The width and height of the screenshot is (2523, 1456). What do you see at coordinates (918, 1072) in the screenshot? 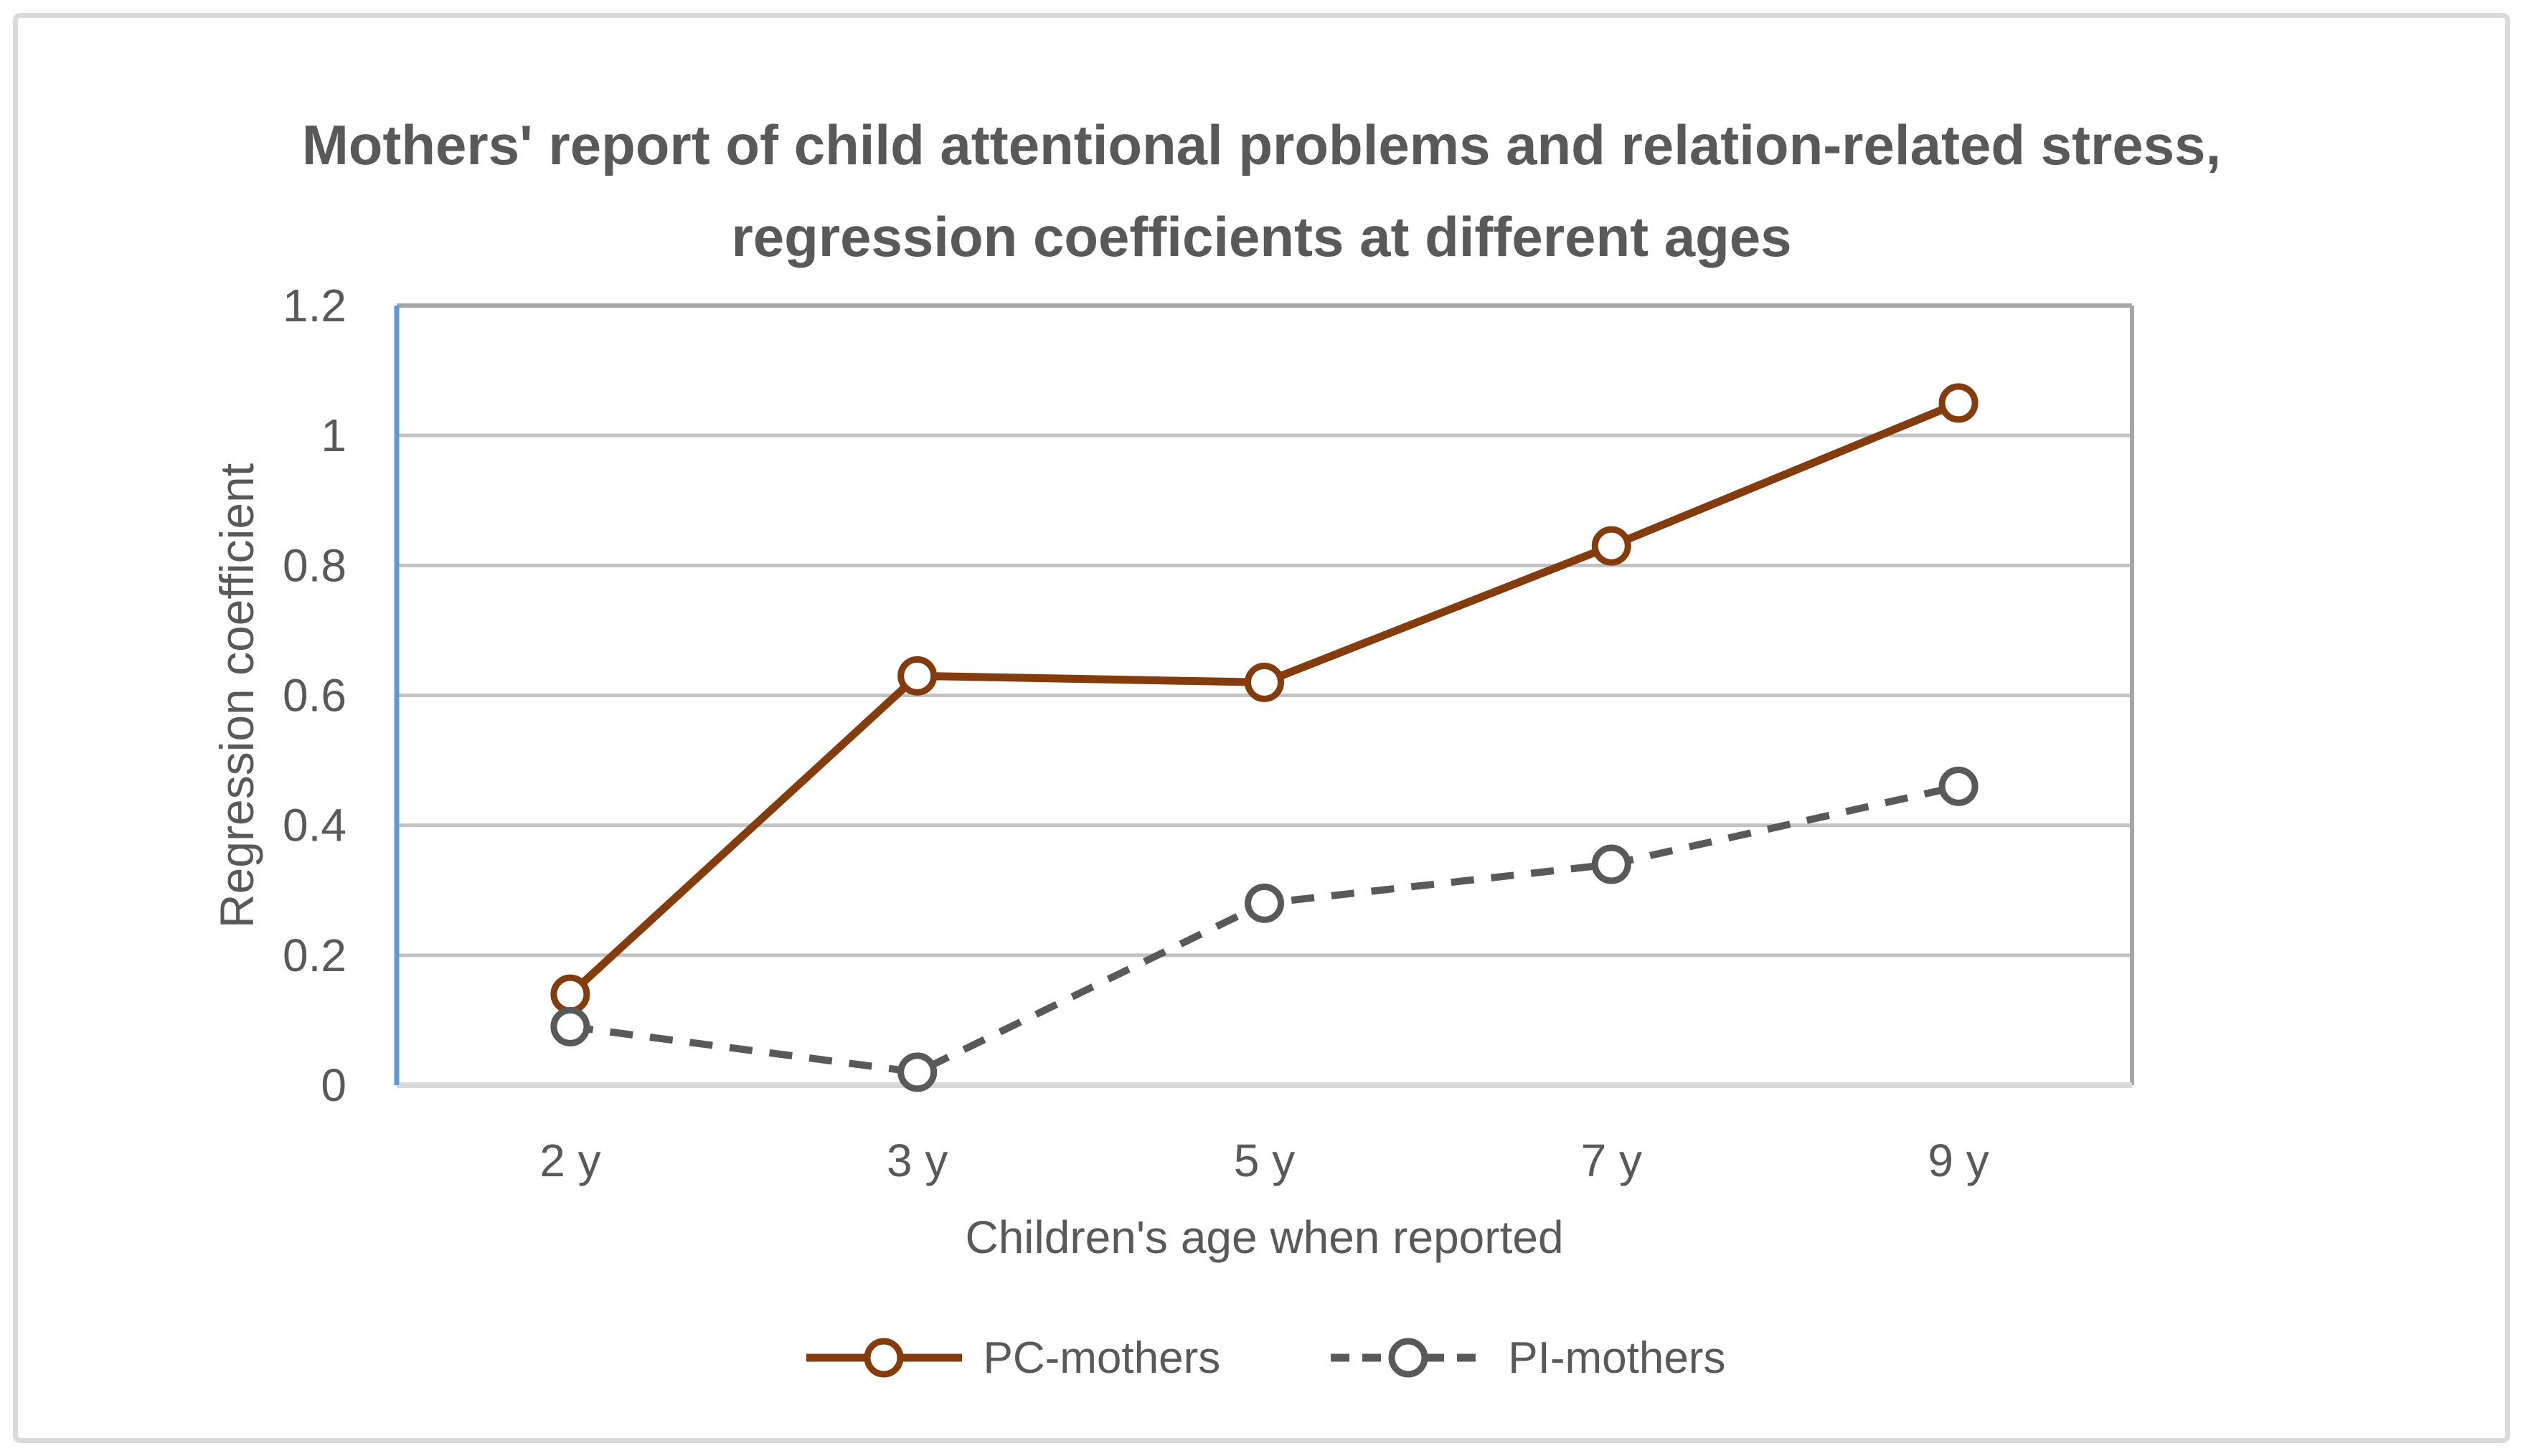
I see `data-point-pi-mothers-3y` at bounding box center [918, 1072].